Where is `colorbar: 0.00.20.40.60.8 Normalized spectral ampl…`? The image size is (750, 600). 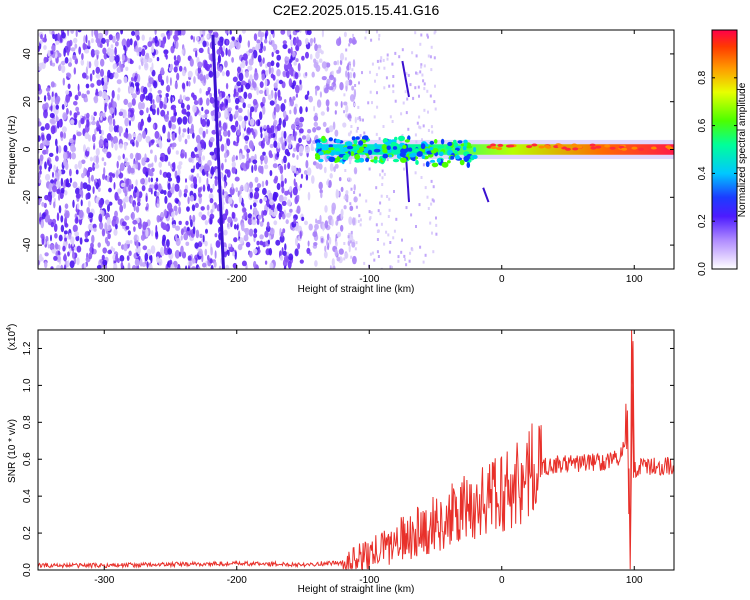 colorbar: 0.00.20.40.60.8 Normalized spectral ampl… is located at coordinates (722, 152).